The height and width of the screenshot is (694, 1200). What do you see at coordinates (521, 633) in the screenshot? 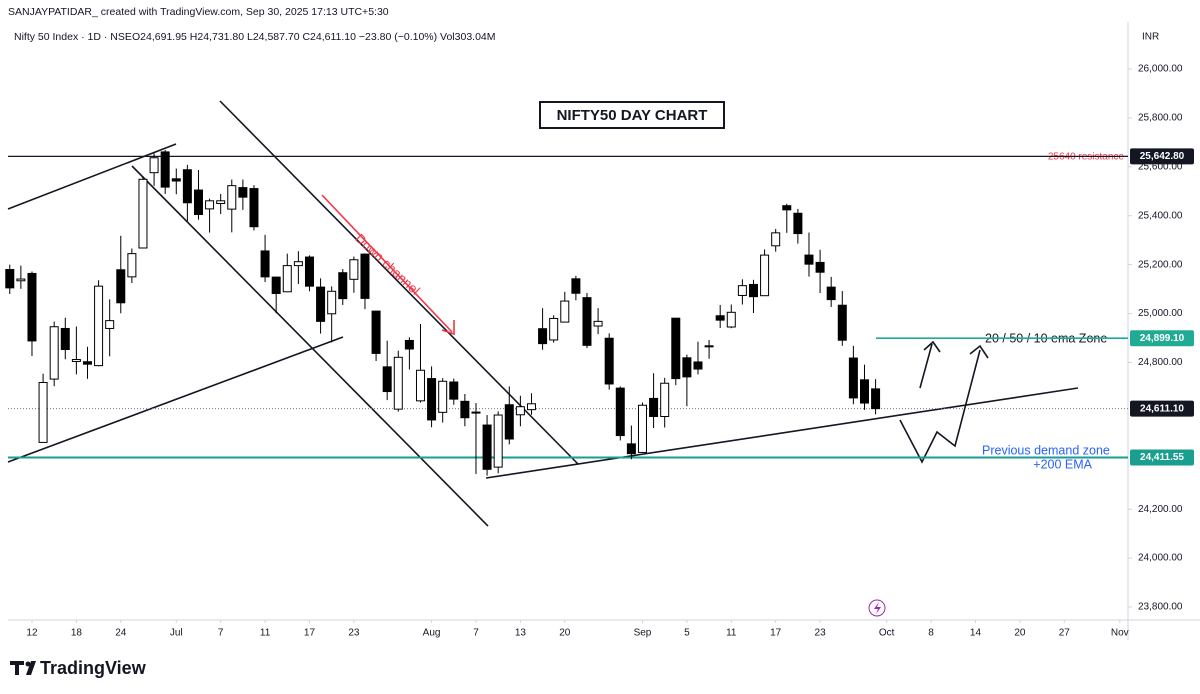
I see `x-tick-label: 13` at bounding box center [521, 633].